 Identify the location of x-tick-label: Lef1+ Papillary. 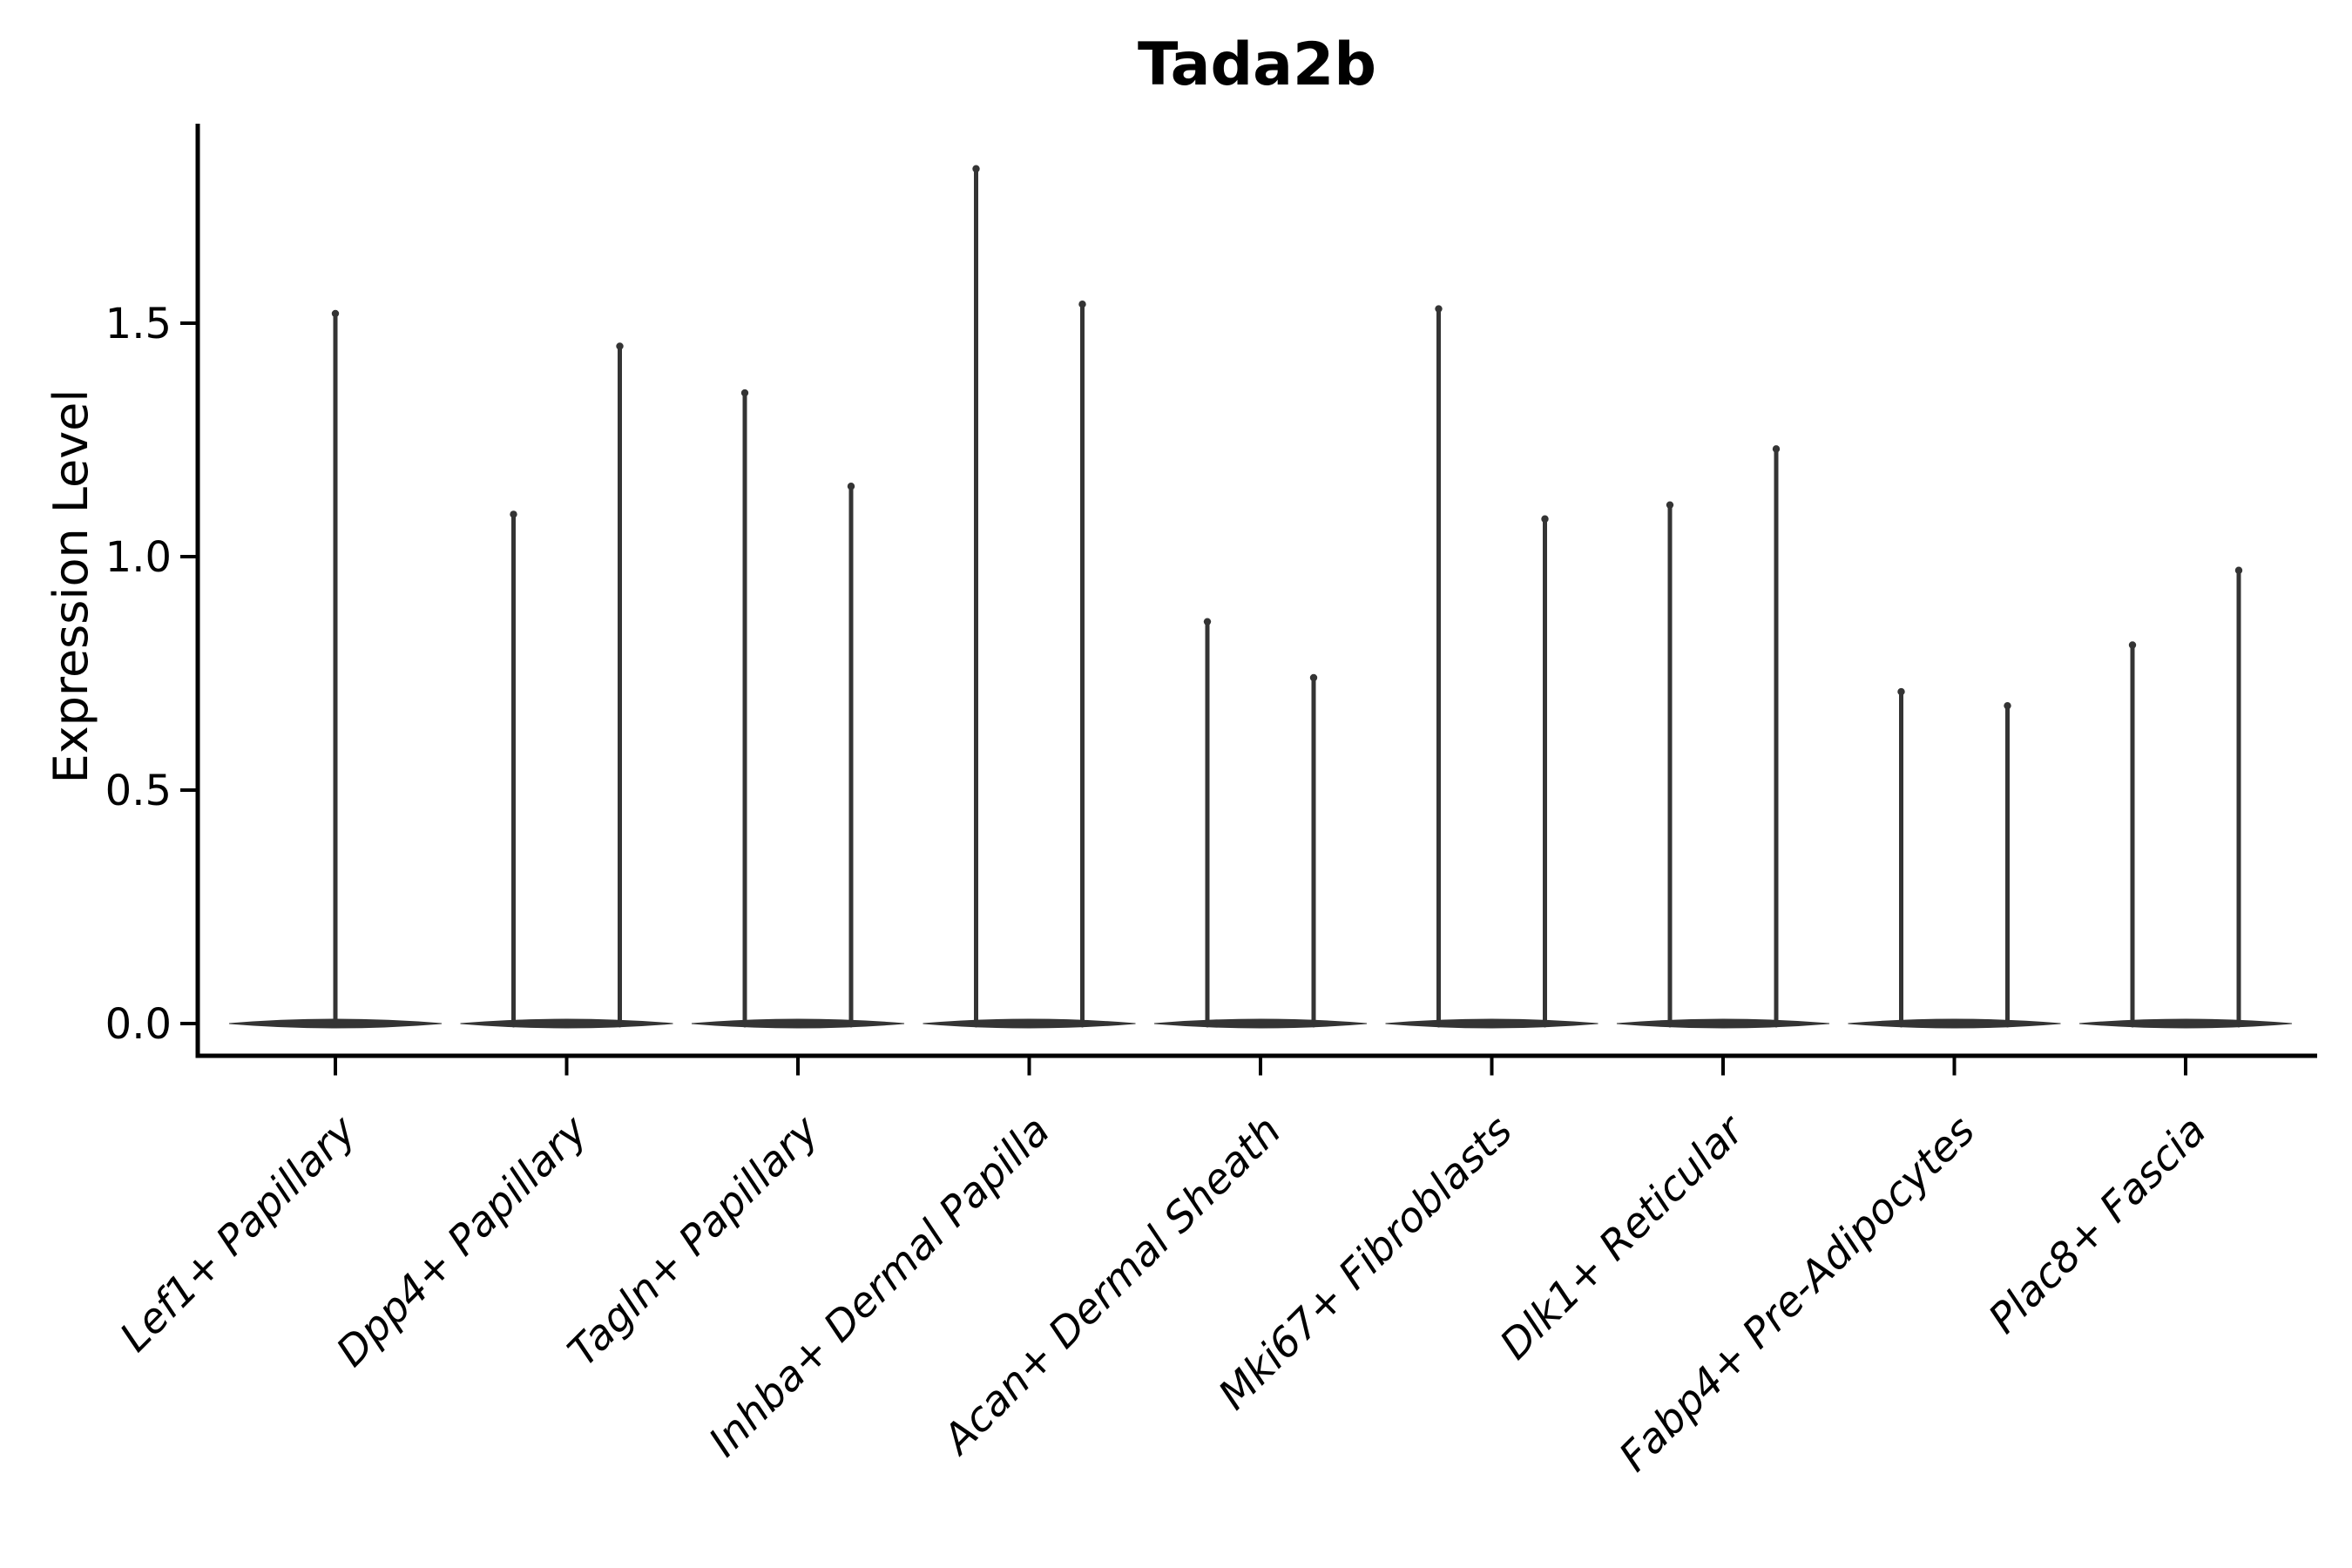
(238, 1234).